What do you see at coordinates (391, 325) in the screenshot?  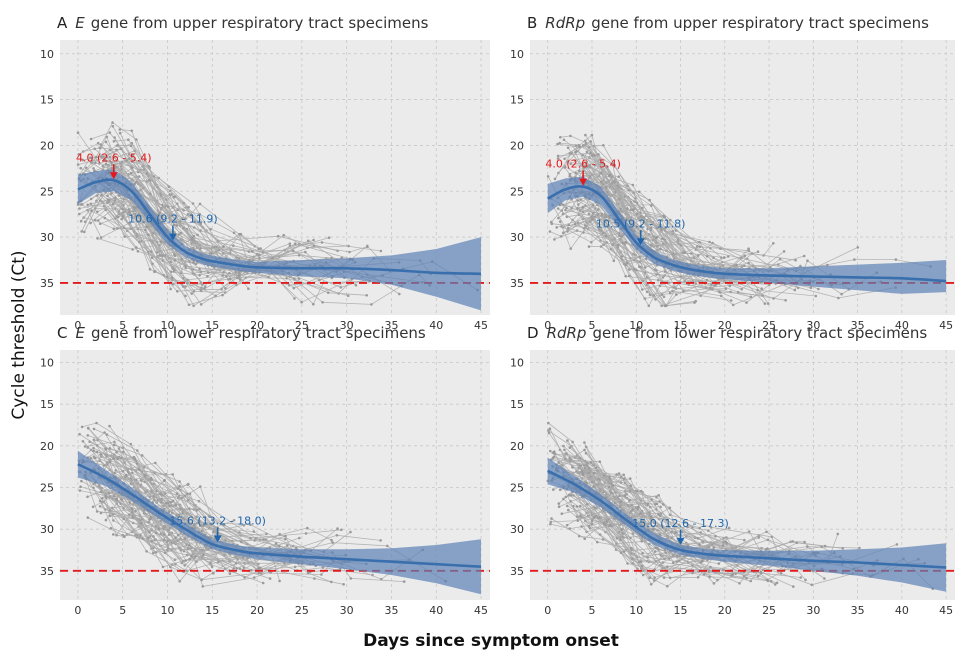 I see `x-tick-label: 35` at bounding box center [391, 325].